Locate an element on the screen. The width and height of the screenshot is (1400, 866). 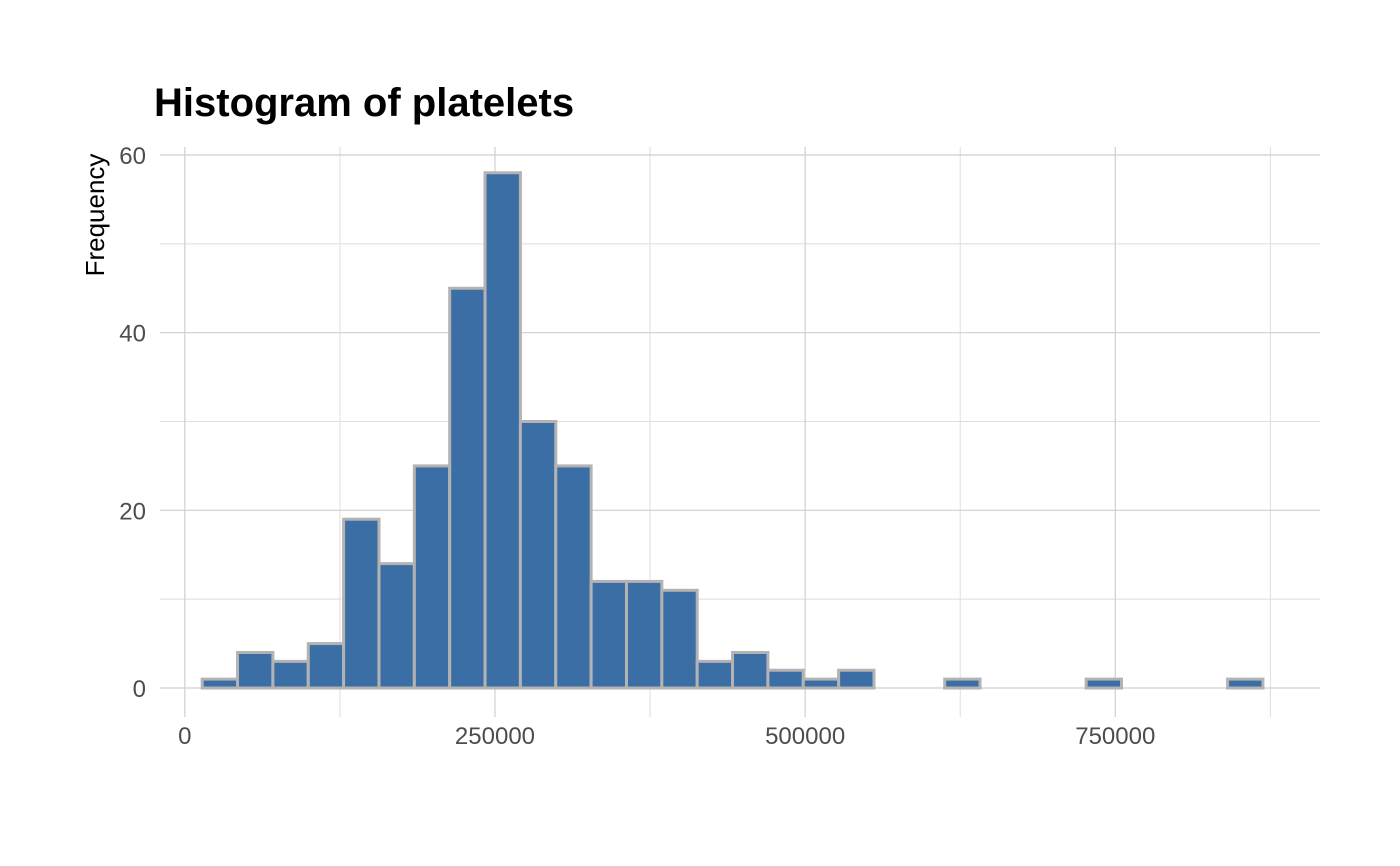
y-axis-label: Frequency is located at coordinates (95, 215).